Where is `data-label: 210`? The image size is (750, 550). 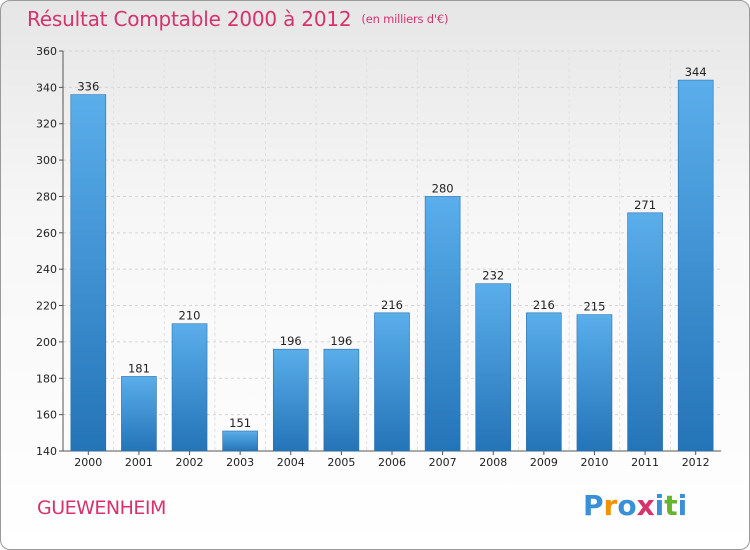
data-label: 210 is located at coordinates (190, 316).